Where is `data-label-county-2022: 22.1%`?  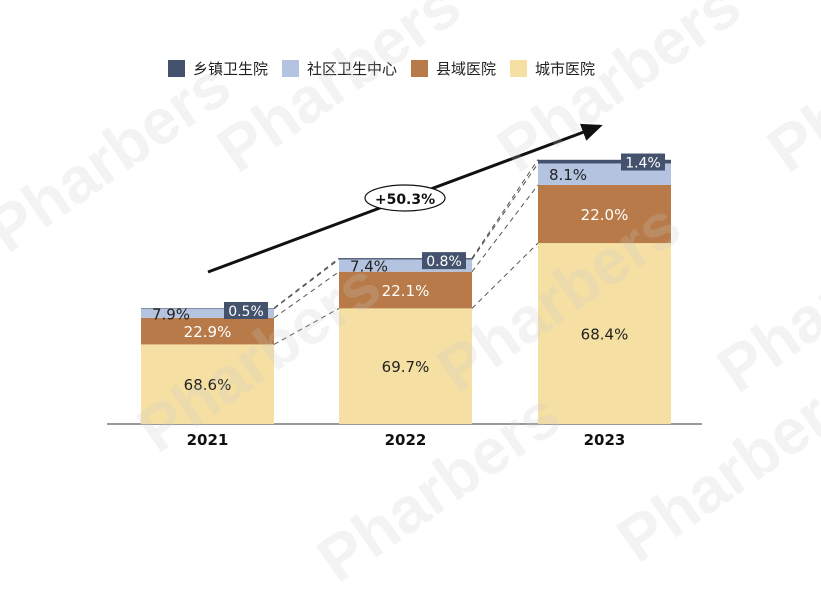
data-label-county-2022: 22.1% is located at coordinates (406, 291).